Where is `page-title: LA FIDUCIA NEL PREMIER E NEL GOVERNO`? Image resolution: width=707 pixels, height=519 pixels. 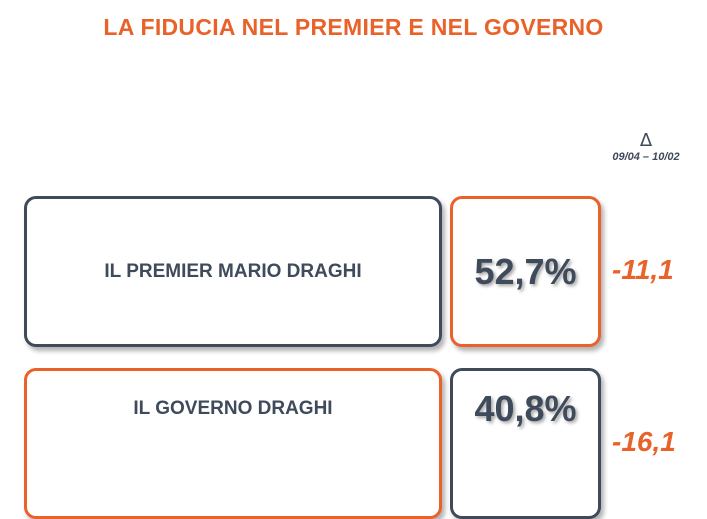 page-title: LA FIDUCIA NEL PREMIER E NEL GOVERNO is located at coordinates (353, 27).